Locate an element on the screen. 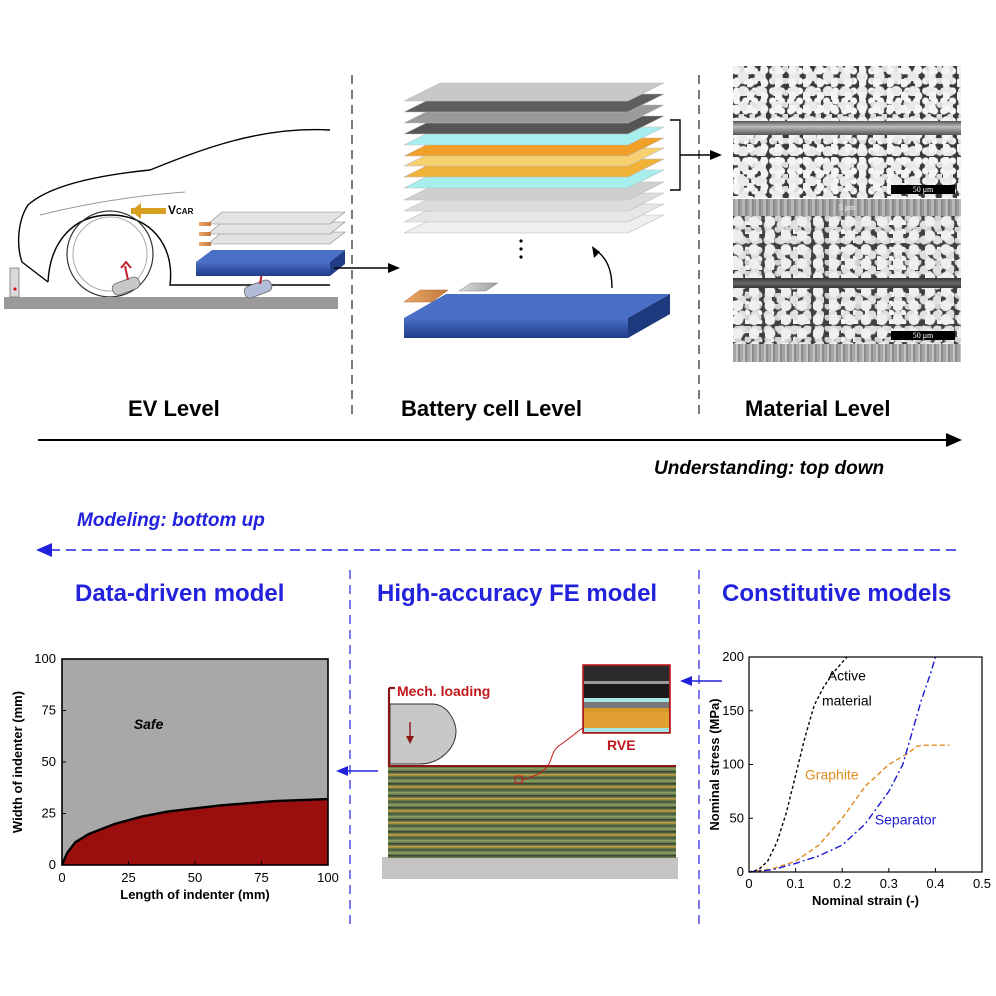 This screenshot has height=996, width=996. ev-car-outline is located at coordinates (174, 207).